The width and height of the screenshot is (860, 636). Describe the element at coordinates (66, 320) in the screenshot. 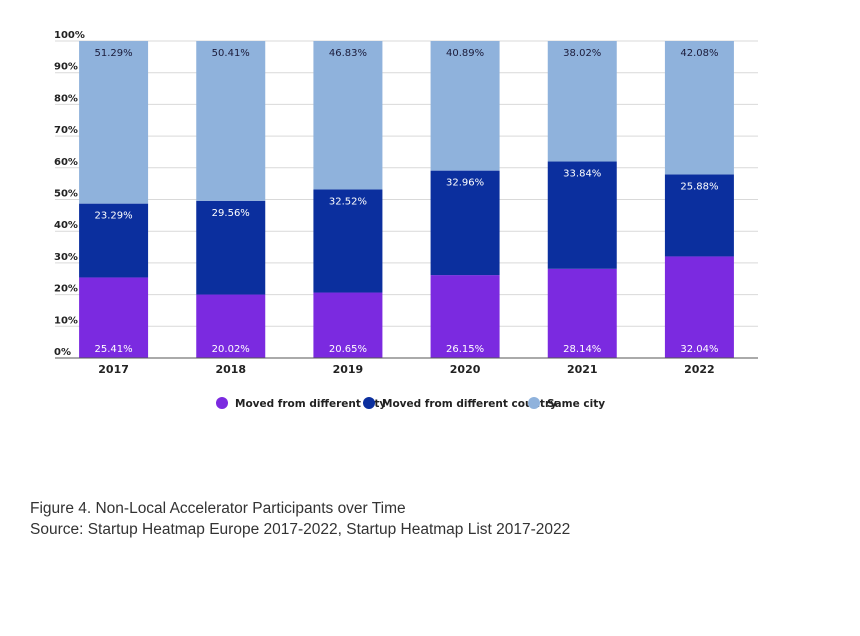

I see `y-tick-label: 10%` at that location.